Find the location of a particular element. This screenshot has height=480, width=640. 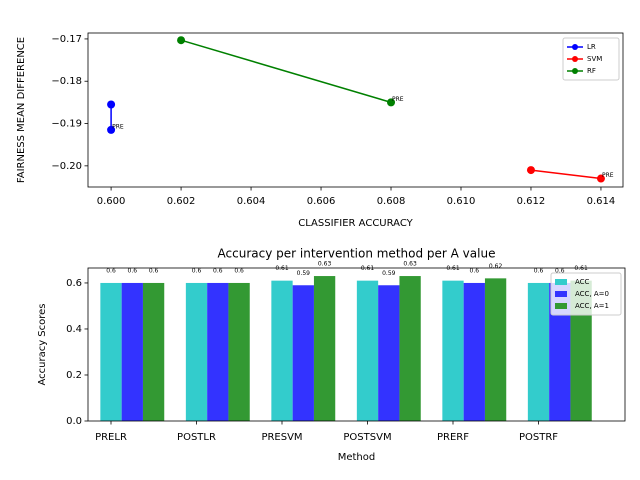

x-tick-label: 0.606 is located at coordinates (321, 201).